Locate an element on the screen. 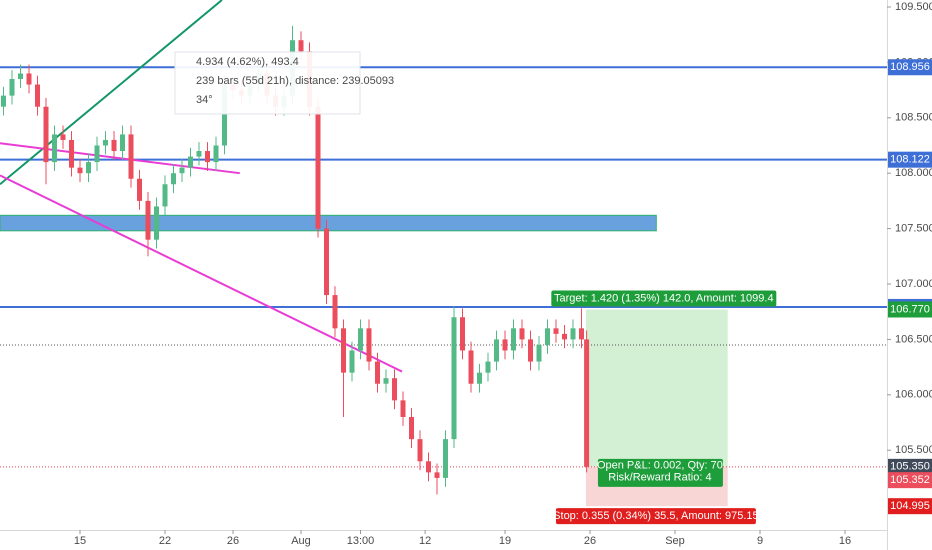 The height and width of the screenshot is (550, 932). measure-box is located at coordinates (267, 83).